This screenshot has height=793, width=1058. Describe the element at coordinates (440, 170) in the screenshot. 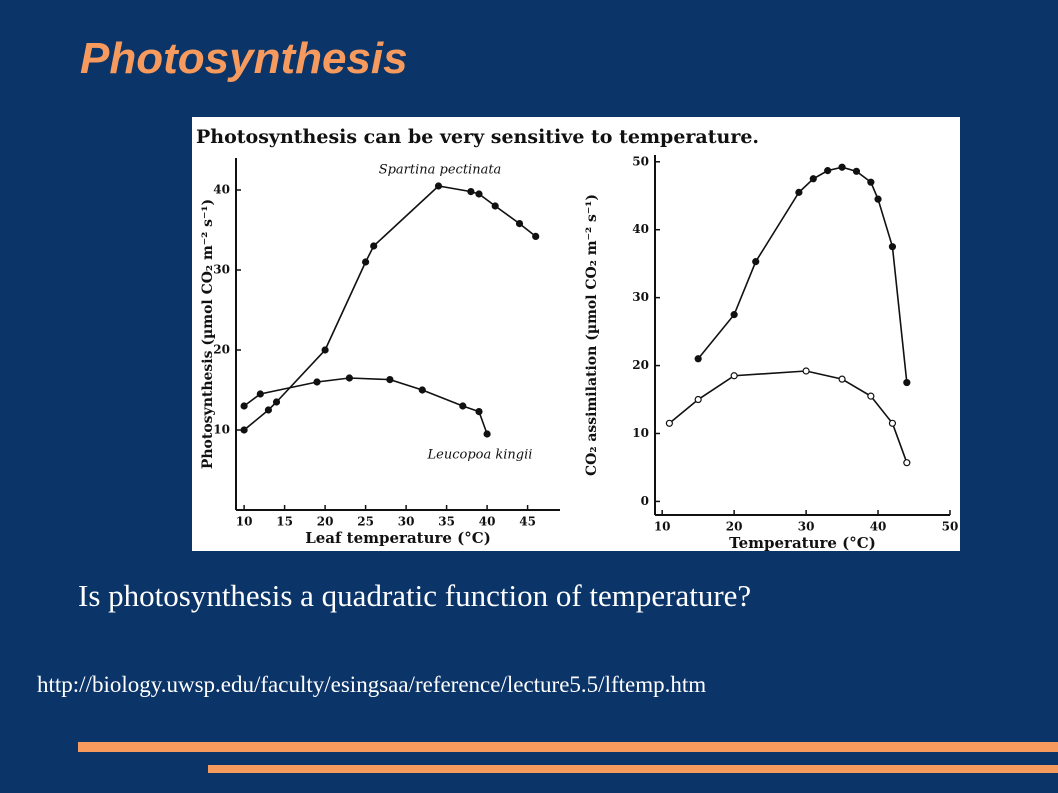

I see `series-label: Spartina pectinata` at that location.